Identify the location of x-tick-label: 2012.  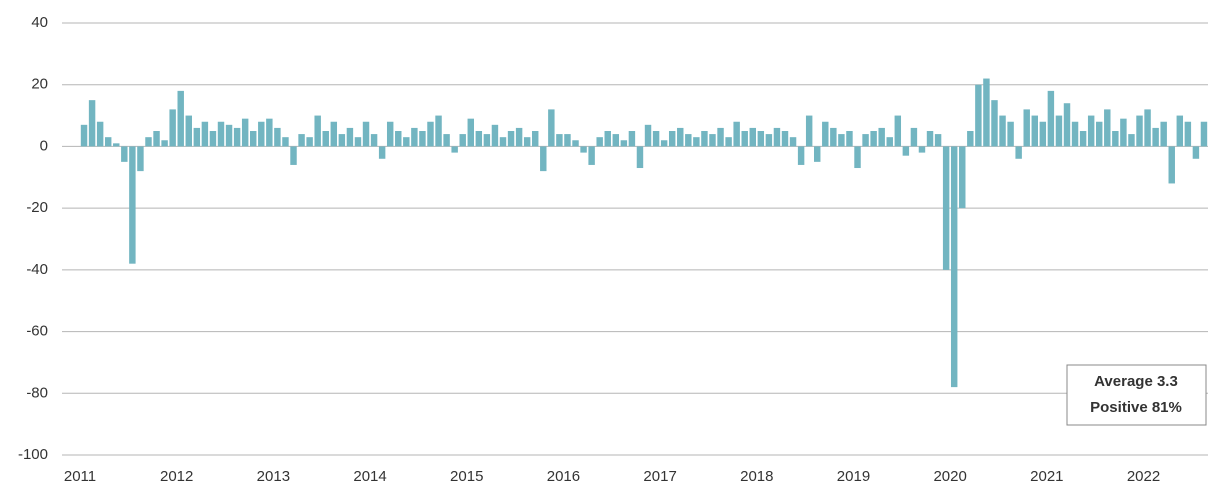
(176, 476).